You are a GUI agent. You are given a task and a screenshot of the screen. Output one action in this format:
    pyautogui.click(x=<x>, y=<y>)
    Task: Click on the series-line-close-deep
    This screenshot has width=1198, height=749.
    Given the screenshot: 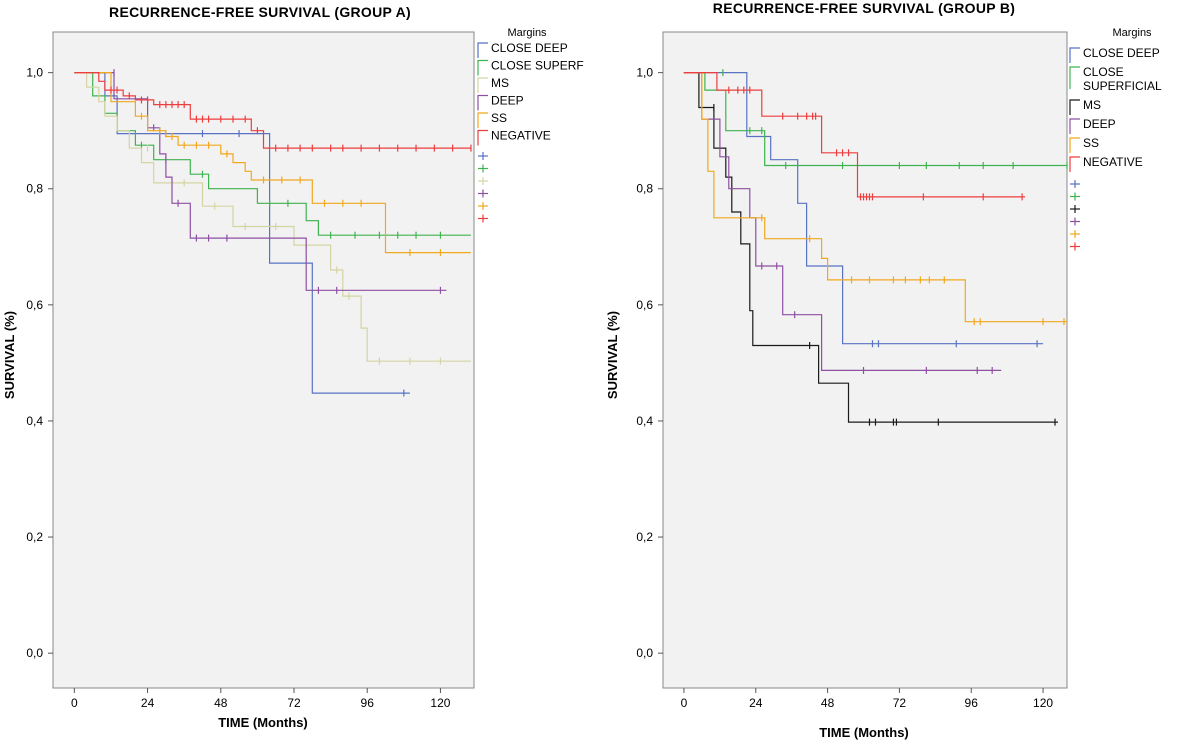 What is the action you would take?
    pyautogui.click(x=863, y=208)
    